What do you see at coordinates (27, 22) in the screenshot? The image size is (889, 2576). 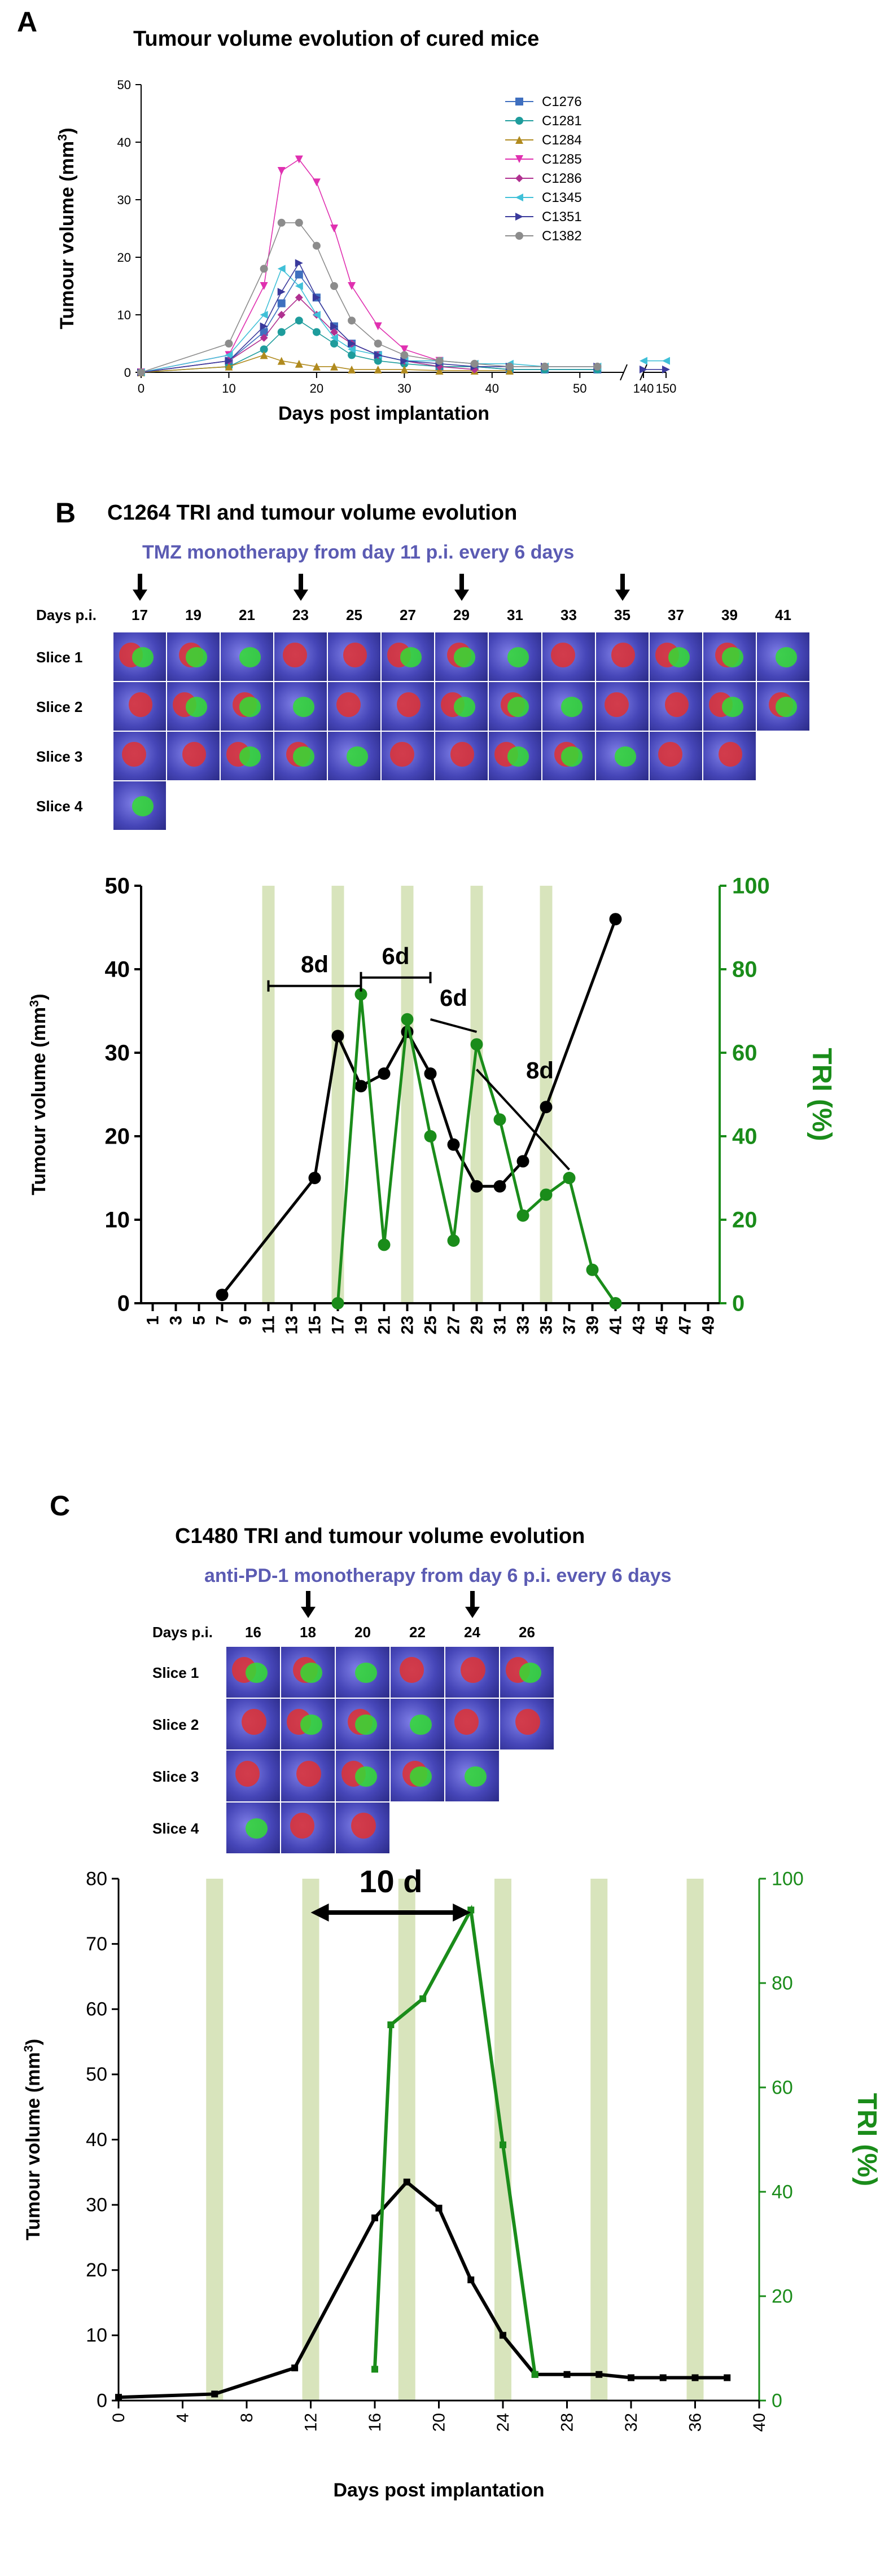 I see `panel-a-letter: A` at bounding box center [27, 22].